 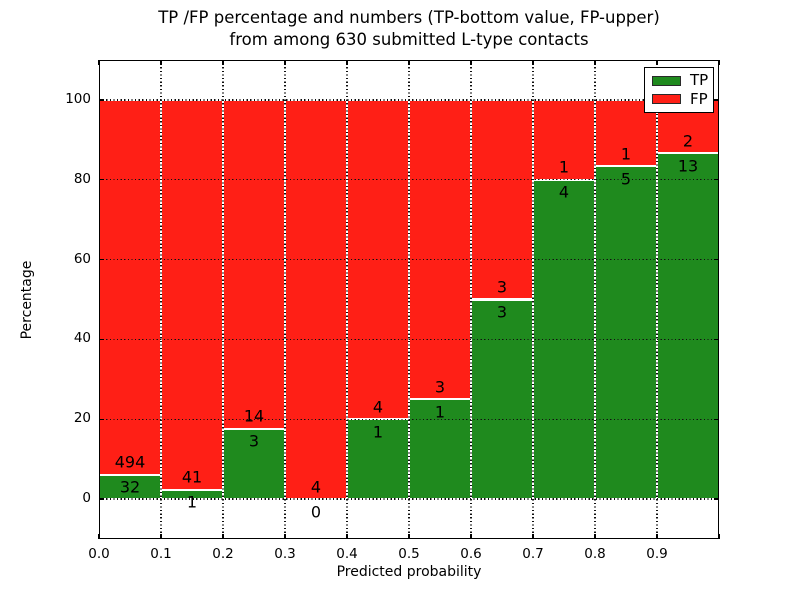 What do you see at coordinates (192, 477) in the screenshot?
I see `fp-count-label-1: 41` at bounding box center [192, 477].